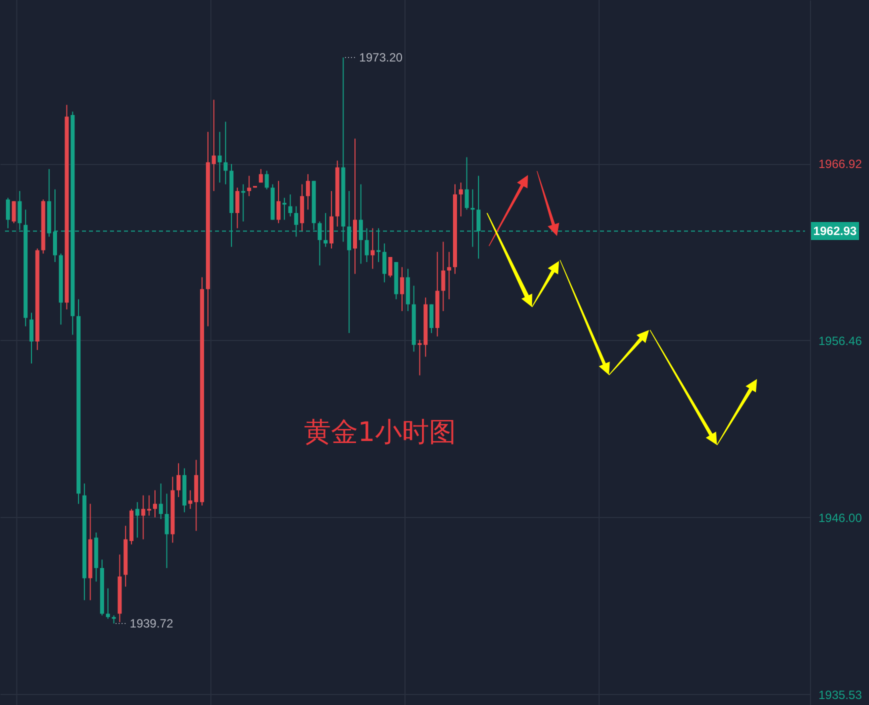 Image resolution: width=869 pixels, height=705 pixels. I want to click on y-tick-label: 1956.46, so click(840, 341).